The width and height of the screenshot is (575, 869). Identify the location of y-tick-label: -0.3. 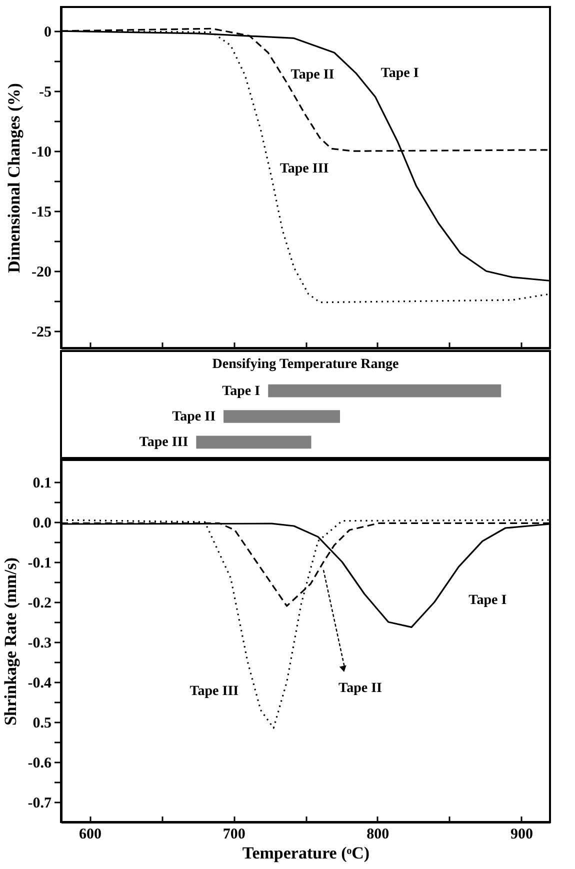
(40, 644).